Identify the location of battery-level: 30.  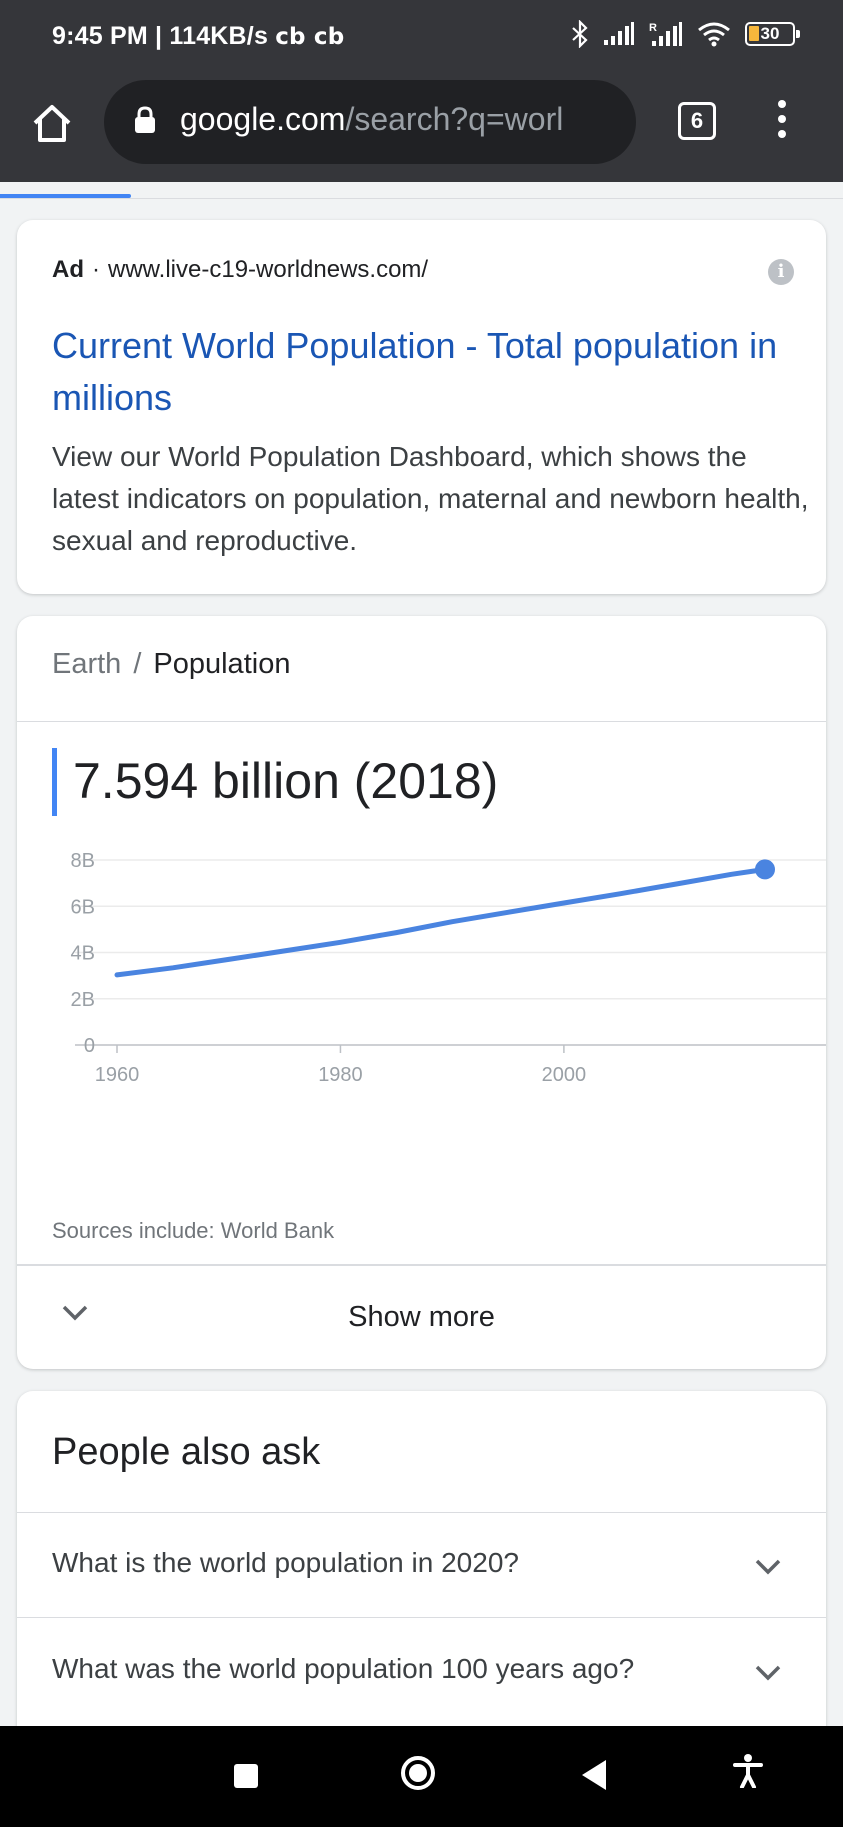
(770, 33).